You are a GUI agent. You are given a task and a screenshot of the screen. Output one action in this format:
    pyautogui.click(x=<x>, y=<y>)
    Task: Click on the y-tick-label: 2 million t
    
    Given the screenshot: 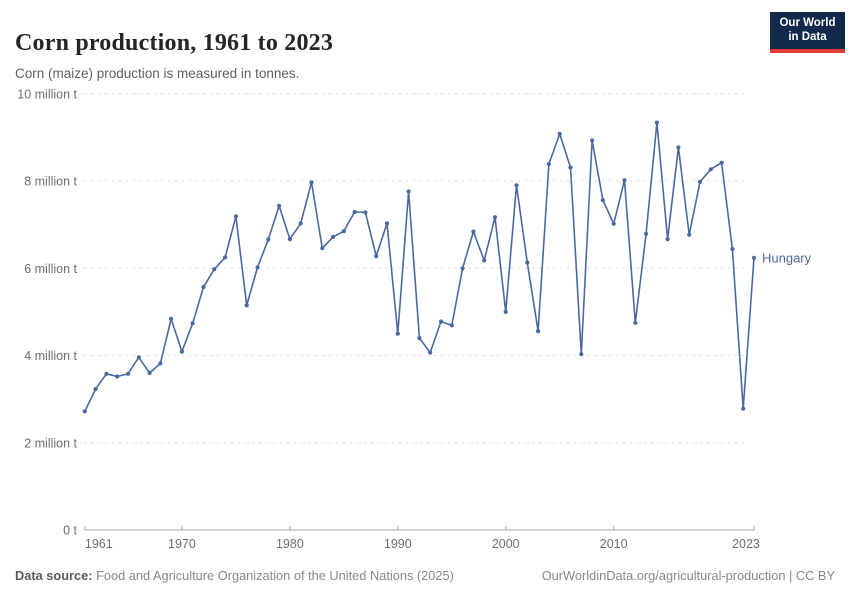 What is the action you would take?
    pyautogui.click(x=50, y=443)
    